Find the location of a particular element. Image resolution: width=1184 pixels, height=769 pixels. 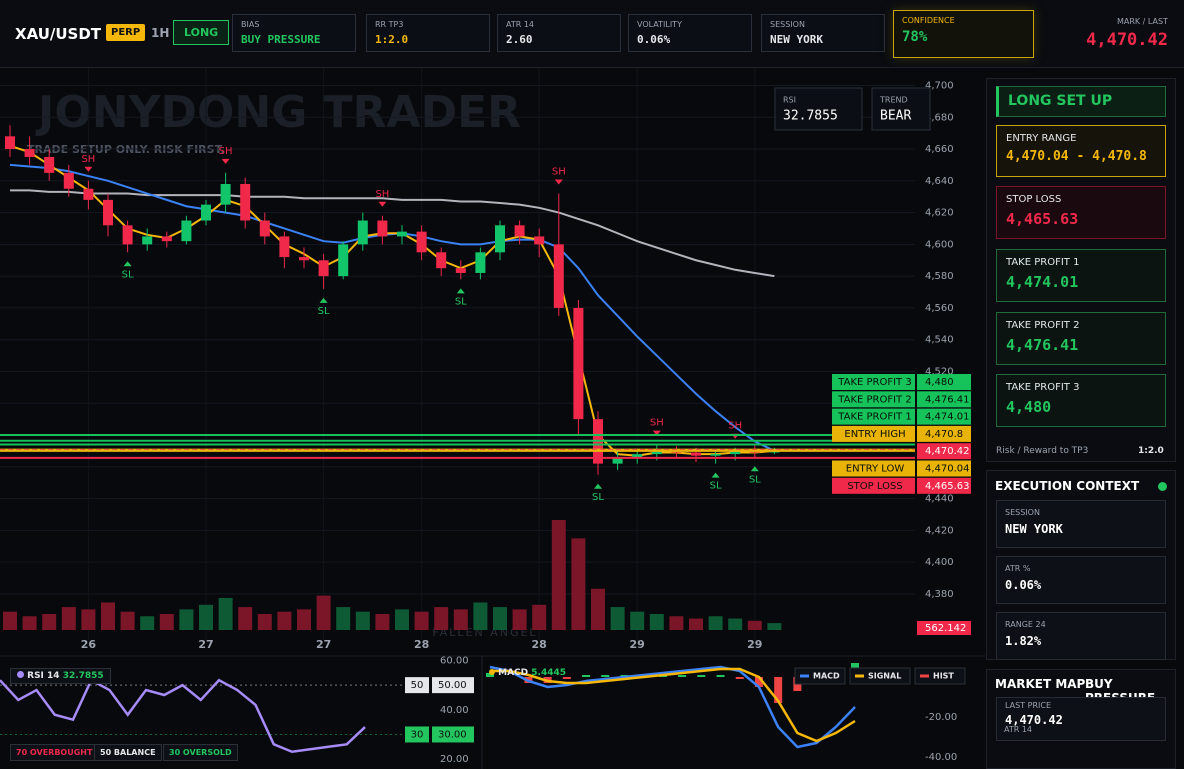

level-name: ENTRY LOW is located at coordinates (875, 469).